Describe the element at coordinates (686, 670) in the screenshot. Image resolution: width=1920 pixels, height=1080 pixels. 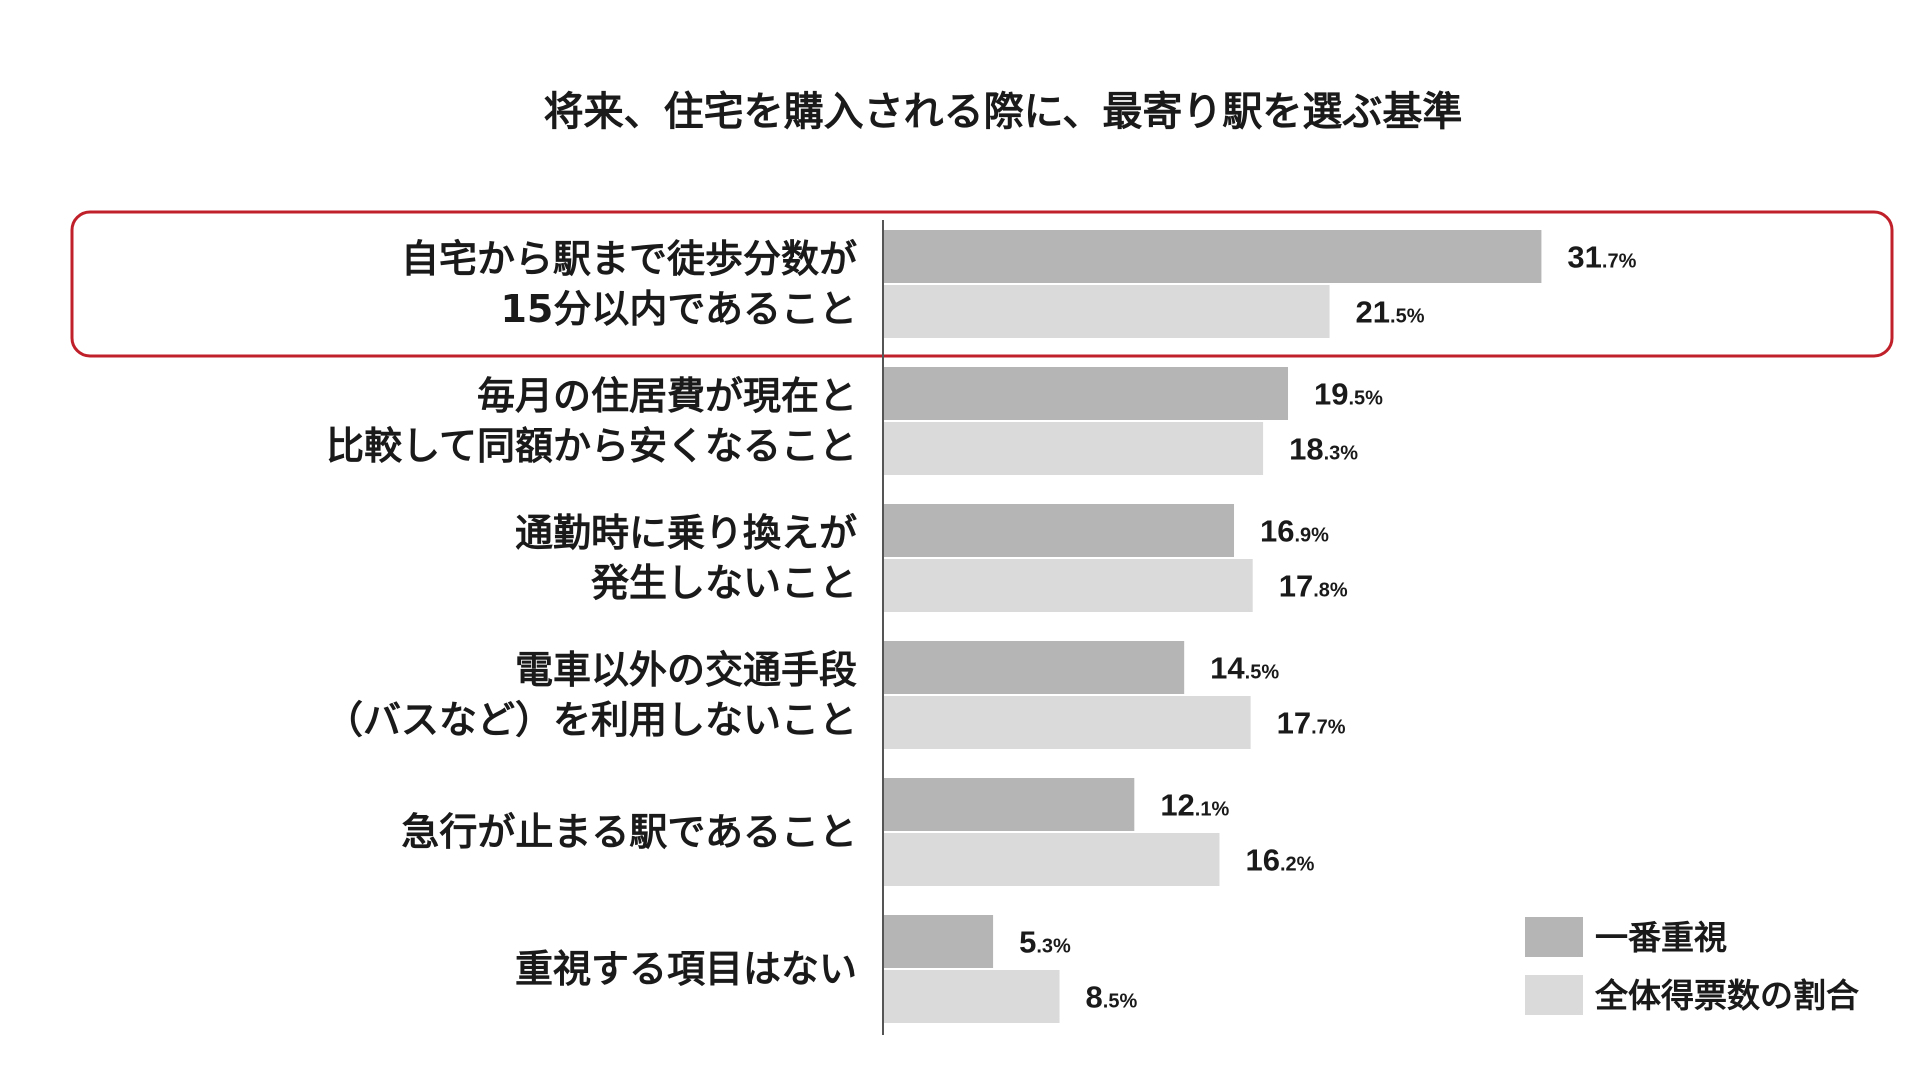
I see `category-label: 電車以外の交通手段` at that location.